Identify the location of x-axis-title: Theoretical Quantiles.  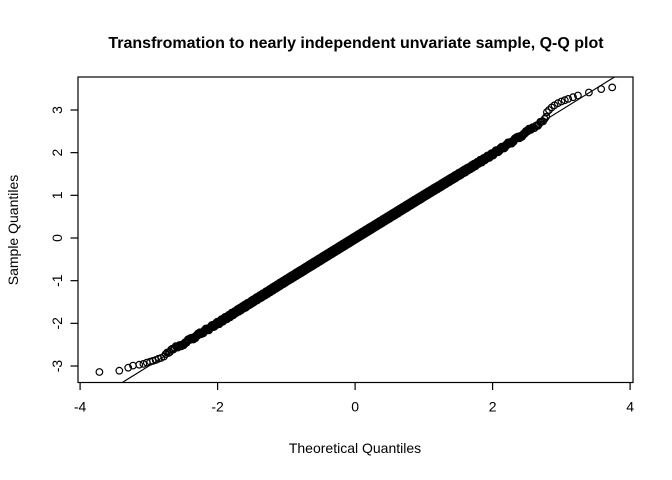
(355, 448).